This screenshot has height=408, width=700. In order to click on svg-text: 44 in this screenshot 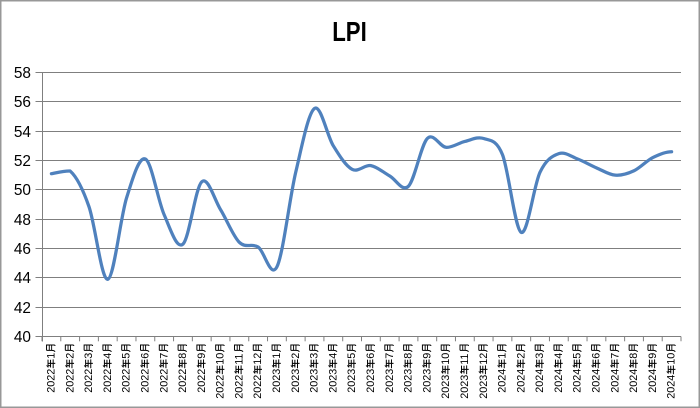, I will do `click(23, 278)`.